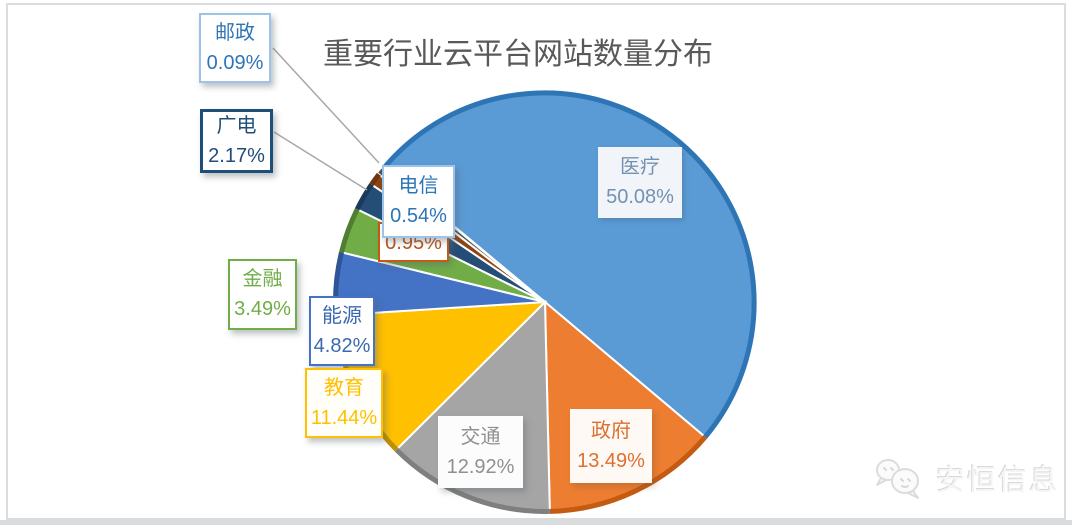  Describe the element at coordinates (897, 479) in the screenshot. I see `chat-bubbles-icon` at that location.